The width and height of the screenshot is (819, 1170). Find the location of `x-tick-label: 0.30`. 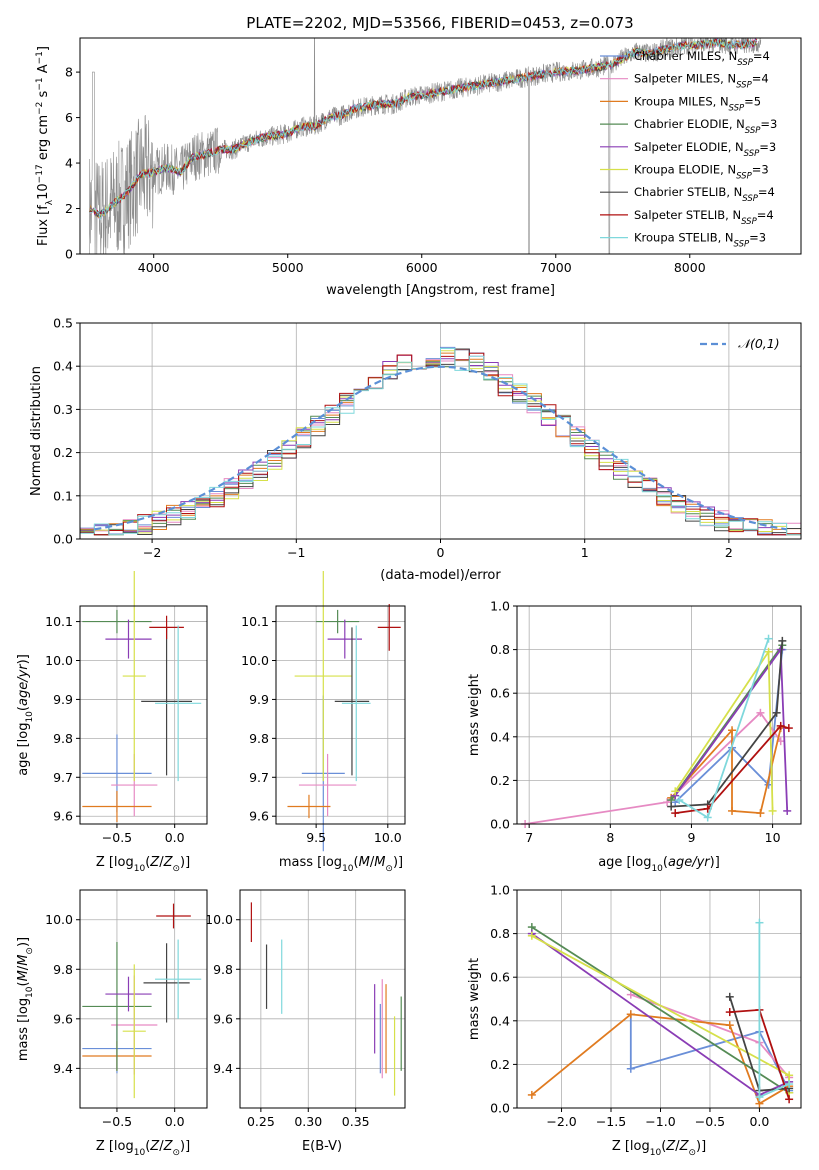

x-tick-label: 0.30 is located at coordinates (308, 1121).